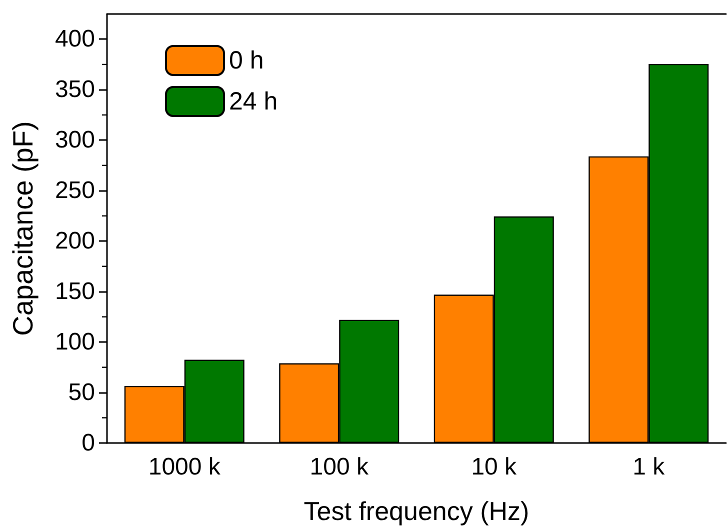  What do you see at coordinates (417, 511) in the screenshot?
I see `x-axis-title: Test frequency (Hz)` at bounding box center [417, 511].